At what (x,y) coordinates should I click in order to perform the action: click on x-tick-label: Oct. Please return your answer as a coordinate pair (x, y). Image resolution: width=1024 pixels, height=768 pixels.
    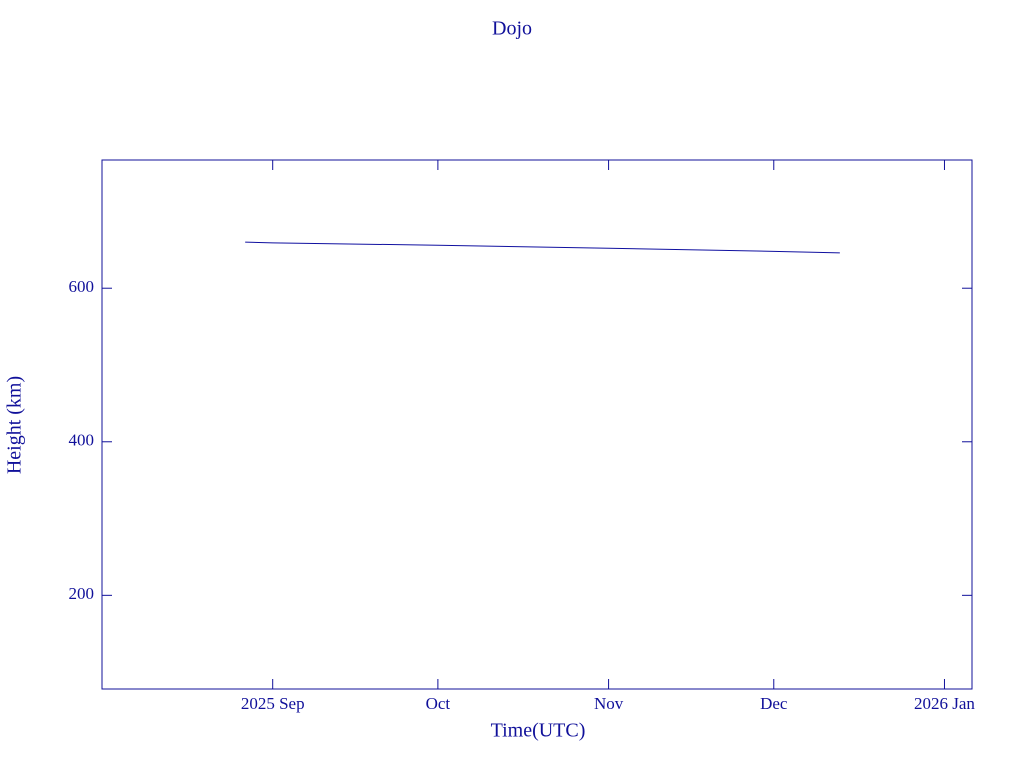
    Looking at the image, I should click on (438, 703).